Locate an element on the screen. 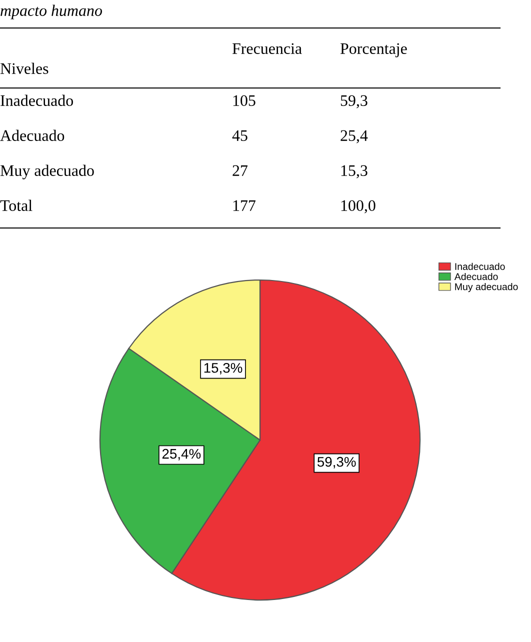  data-label: 25,4% is located at coordinates (181, 454).